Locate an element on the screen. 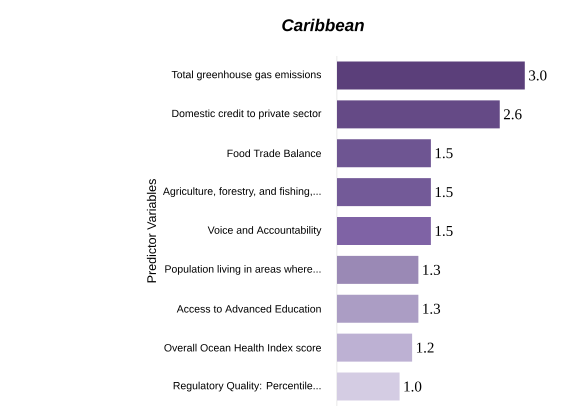 The image size is (575, 406). y-tick-label: Access to Advanced Education is located at coordinates (248, 308).